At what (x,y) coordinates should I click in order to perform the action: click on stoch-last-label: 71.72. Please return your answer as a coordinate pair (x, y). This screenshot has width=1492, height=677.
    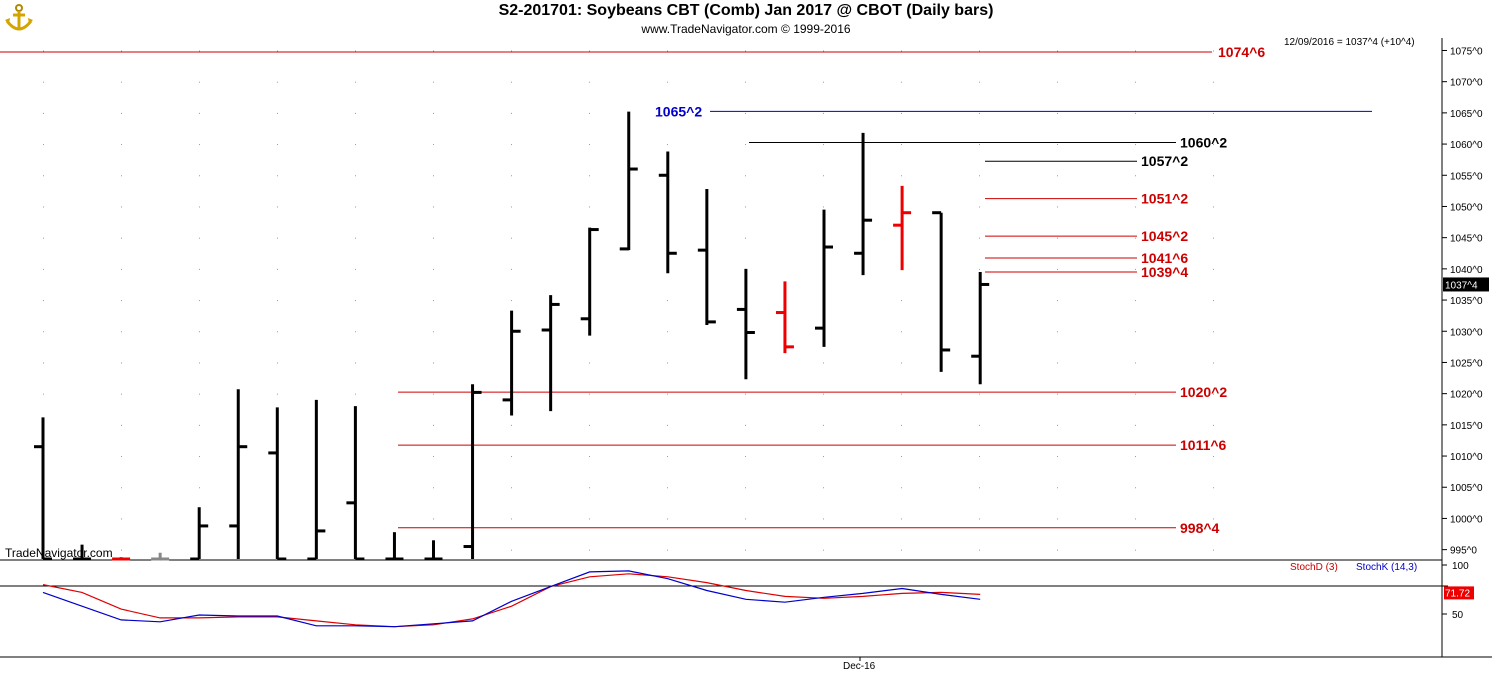
    Looking at the image, I should click on (1457, 593).